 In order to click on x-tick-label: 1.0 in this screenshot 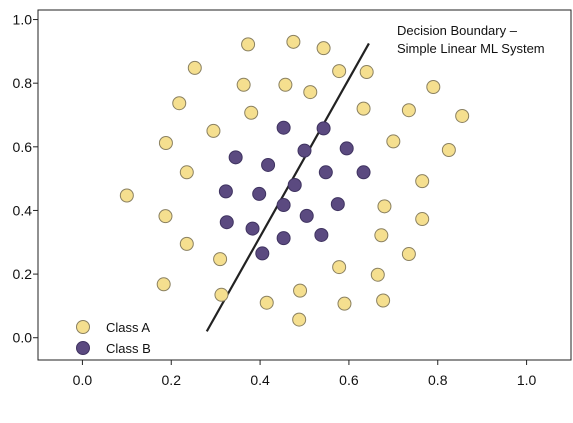, I will do `click(527, 380)`.